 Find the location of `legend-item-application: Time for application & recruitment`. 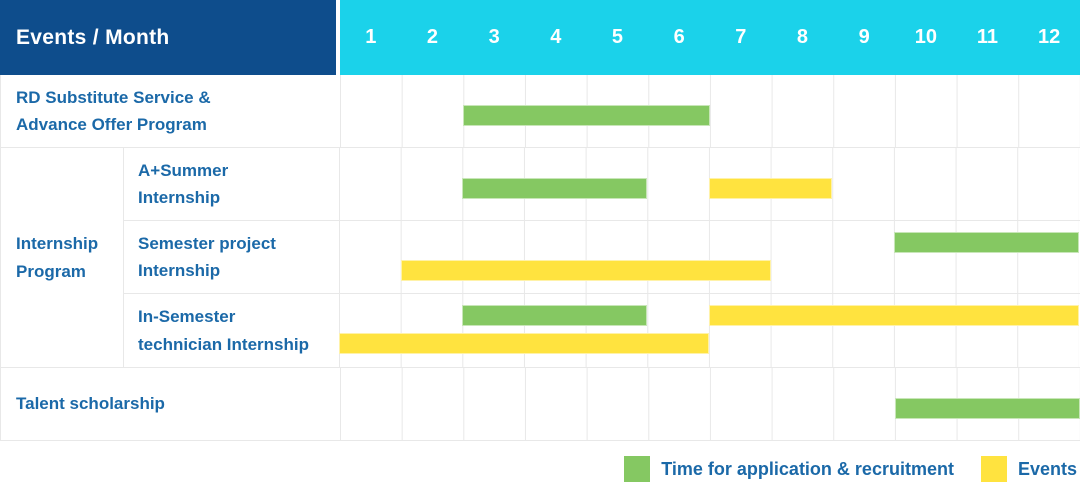

legend-item-application: Time for application & recruitment is located at coordinates (789, 469).